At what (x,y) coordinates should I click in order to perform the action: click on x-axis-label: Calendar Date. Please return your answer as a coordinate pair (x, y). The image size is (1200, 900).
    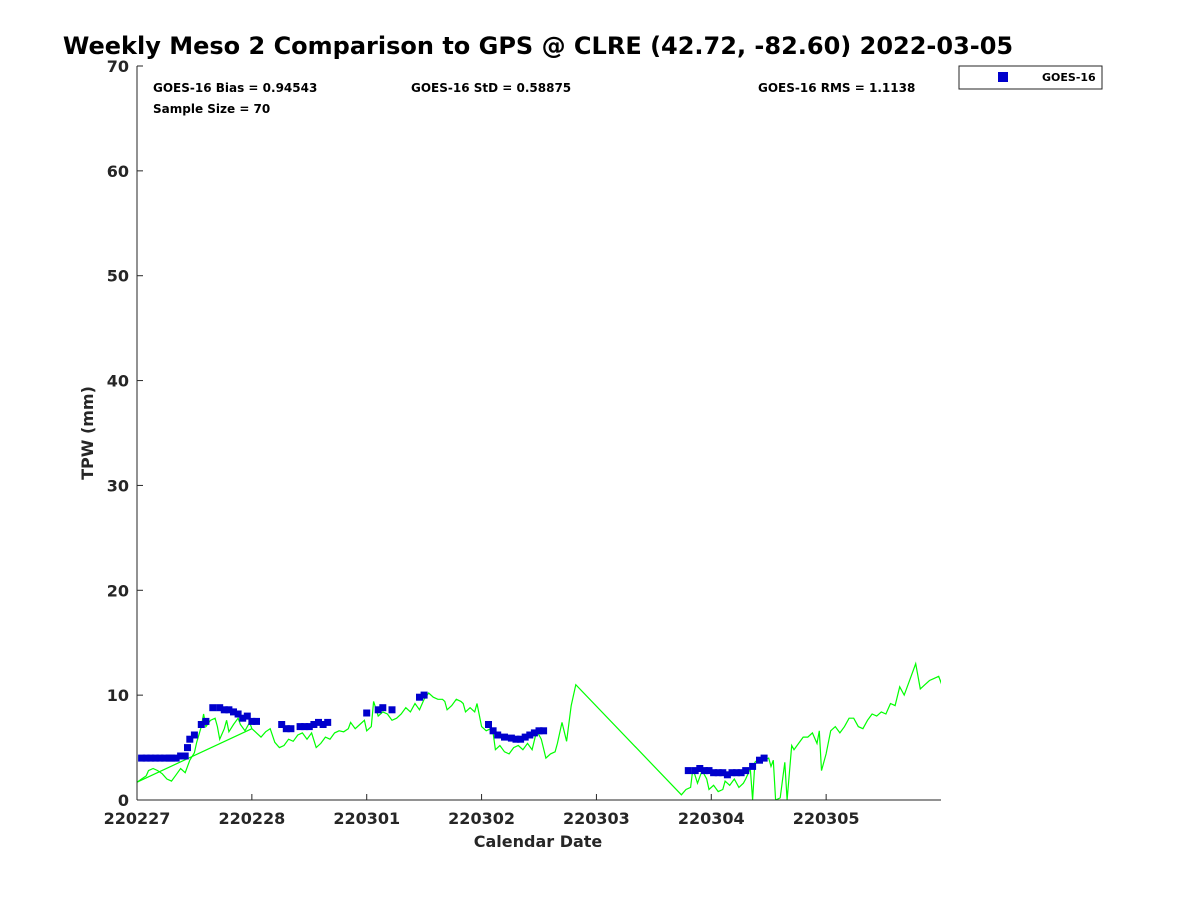
    Looking at the image, I should click on (538, 841).